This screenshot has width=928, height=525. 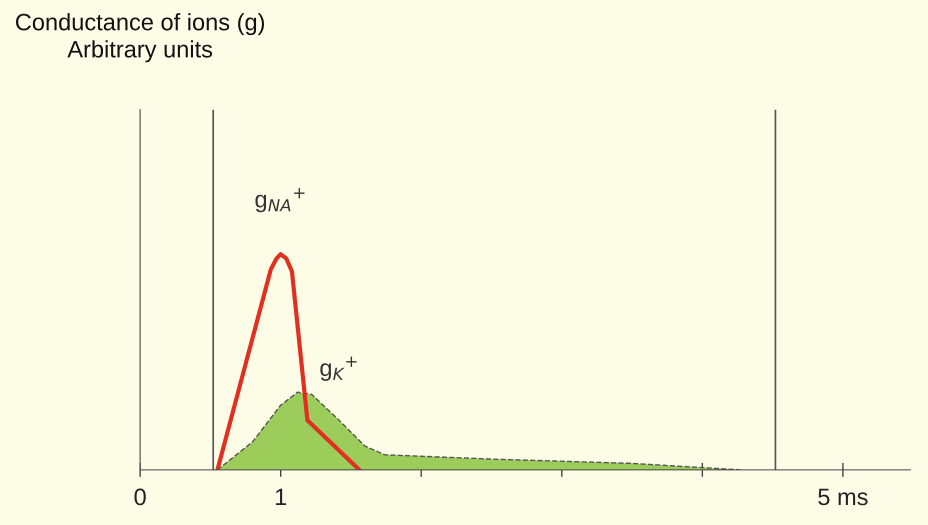 I want to click on x-tick-label: 1, so click(x=281, y=497).